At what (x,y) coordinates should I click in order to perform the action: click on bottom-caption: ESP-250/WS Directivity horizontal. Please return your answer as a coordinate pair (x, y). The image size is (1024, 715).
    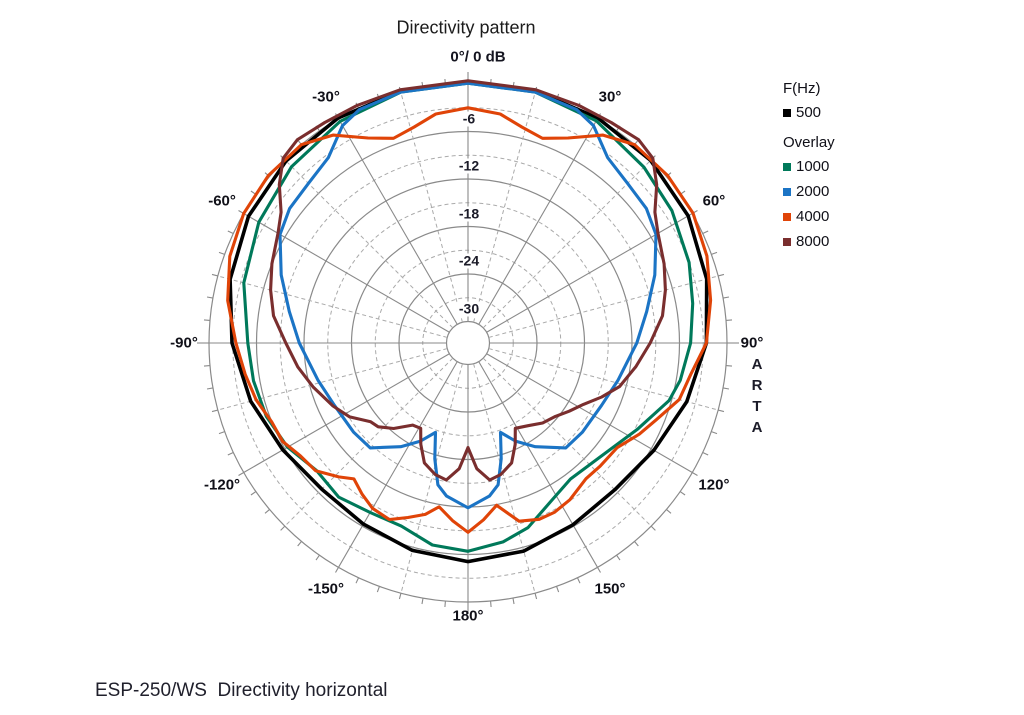
    Looking at the image, I should click on (241, 690).